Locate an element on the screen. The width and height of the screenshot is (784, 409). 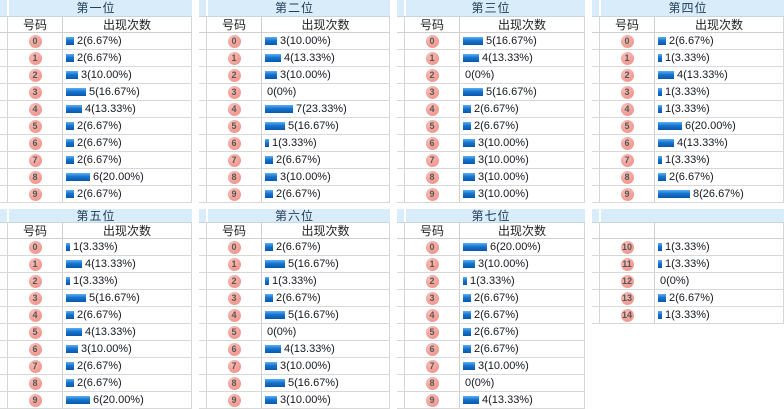
table-row: 1 1(3.33%) is located at coordinates (688, 58).